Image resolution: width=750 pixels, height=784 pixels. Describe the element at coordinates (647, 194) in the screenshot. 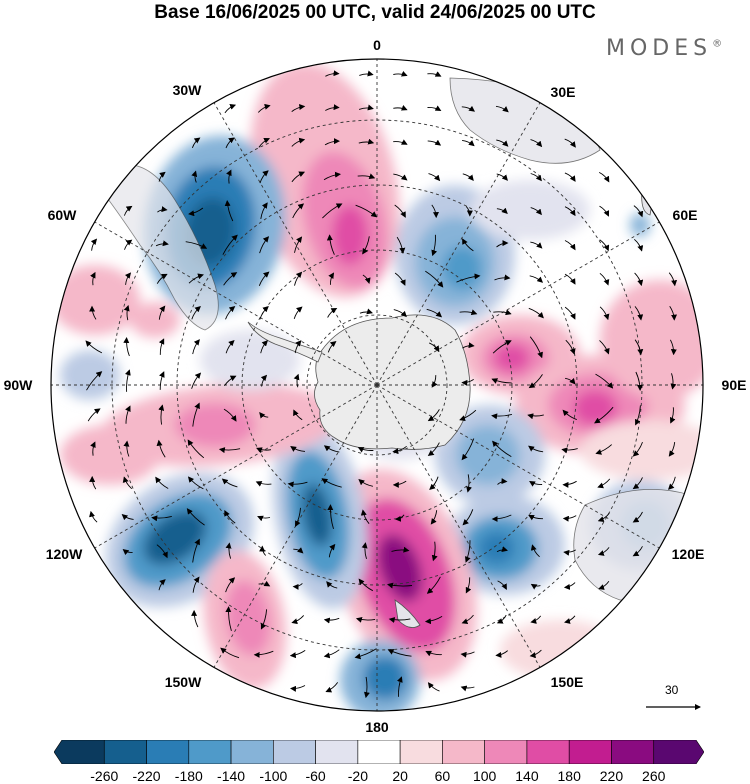

I see `madagascar` at that location.